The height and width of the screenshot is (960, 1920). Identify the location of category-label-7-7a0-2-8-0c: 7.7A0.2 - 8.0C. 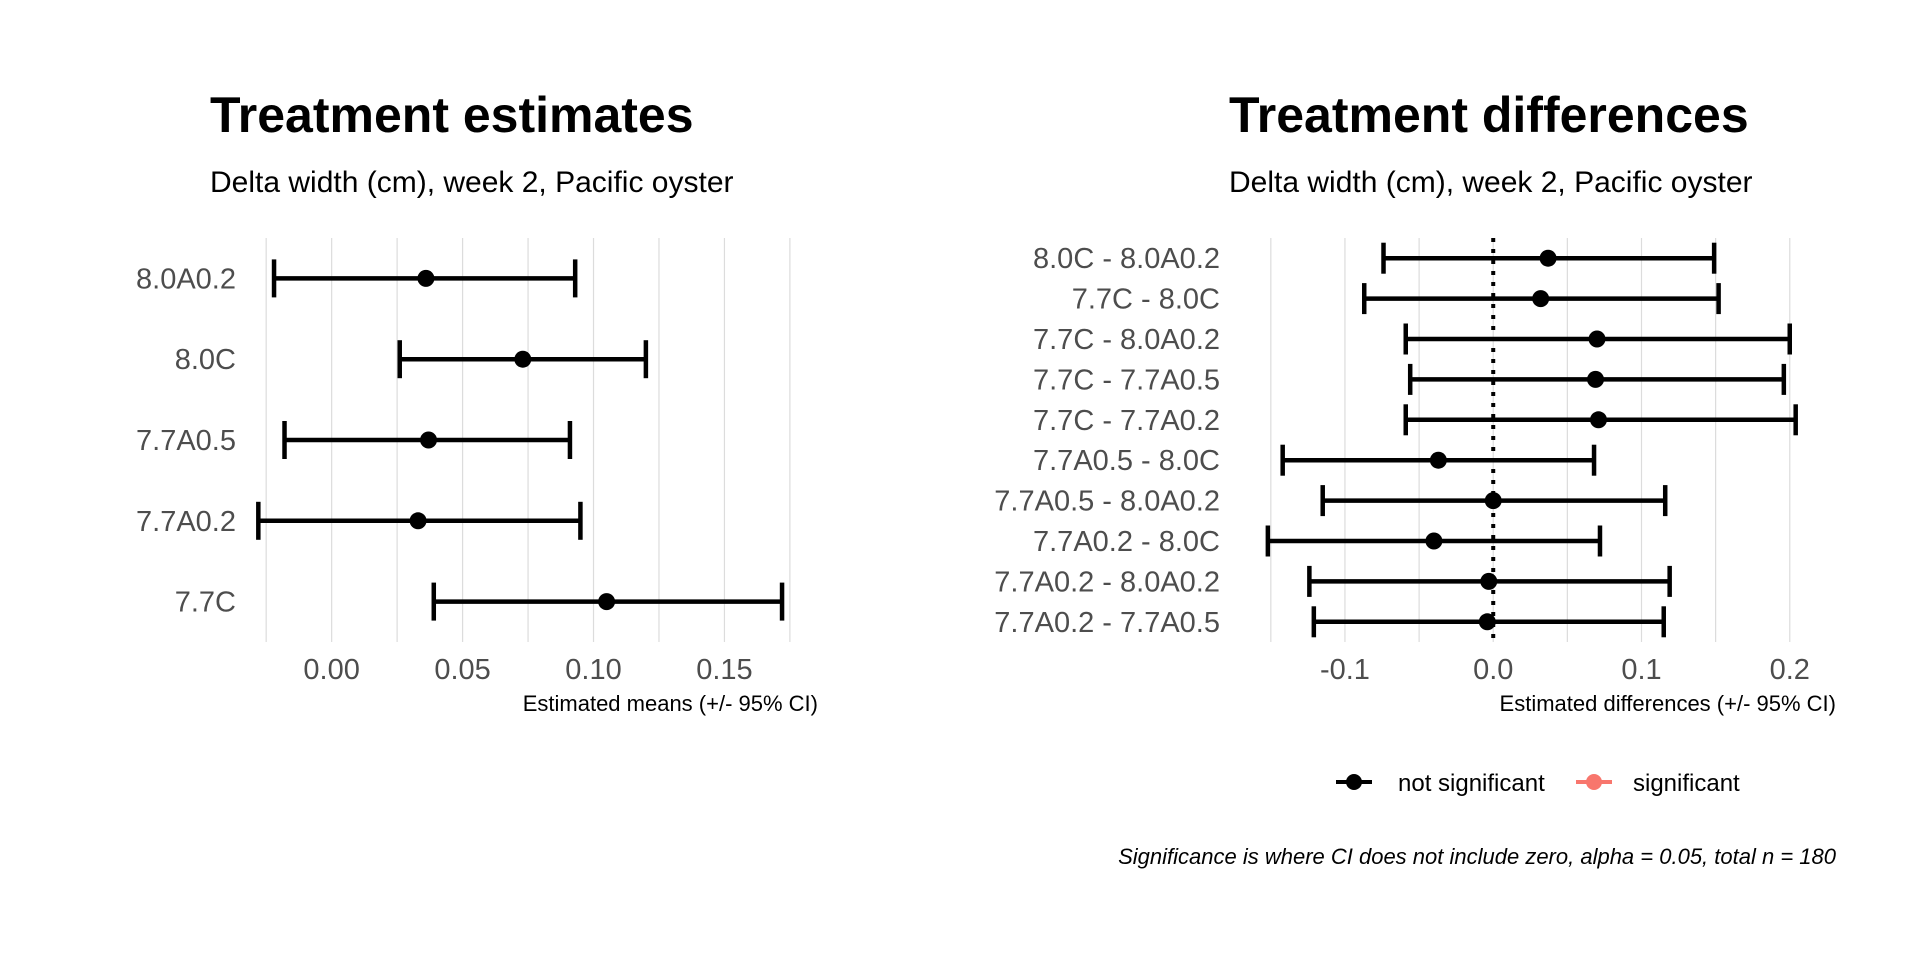
(1126, 542).